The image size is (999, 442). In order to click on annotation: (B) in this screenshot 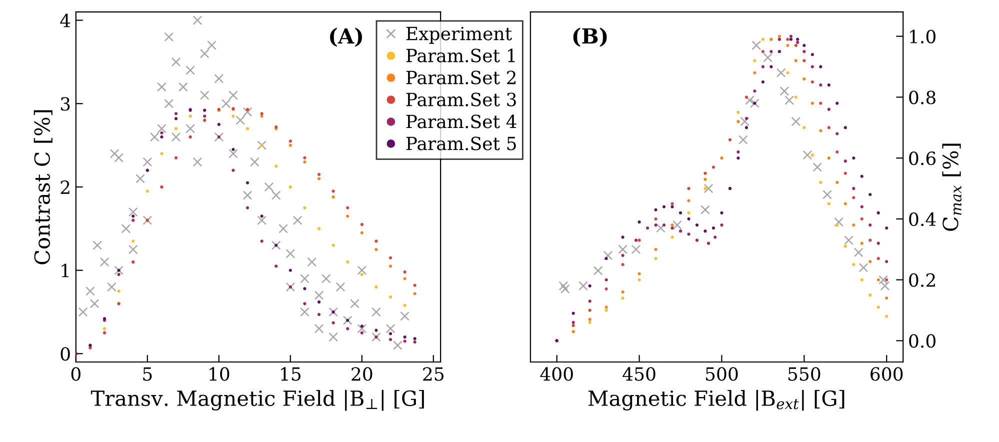, I will do `click(590, 37)`.